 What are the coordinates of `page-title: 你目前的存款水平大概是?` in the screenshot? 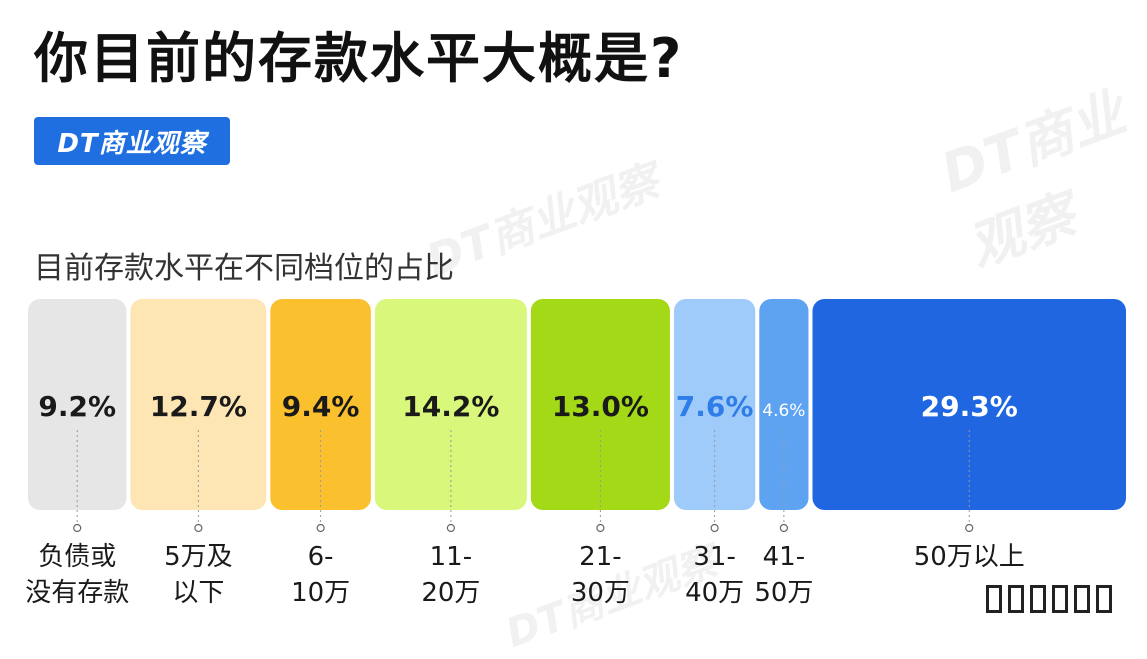 It's located at (359, 58).